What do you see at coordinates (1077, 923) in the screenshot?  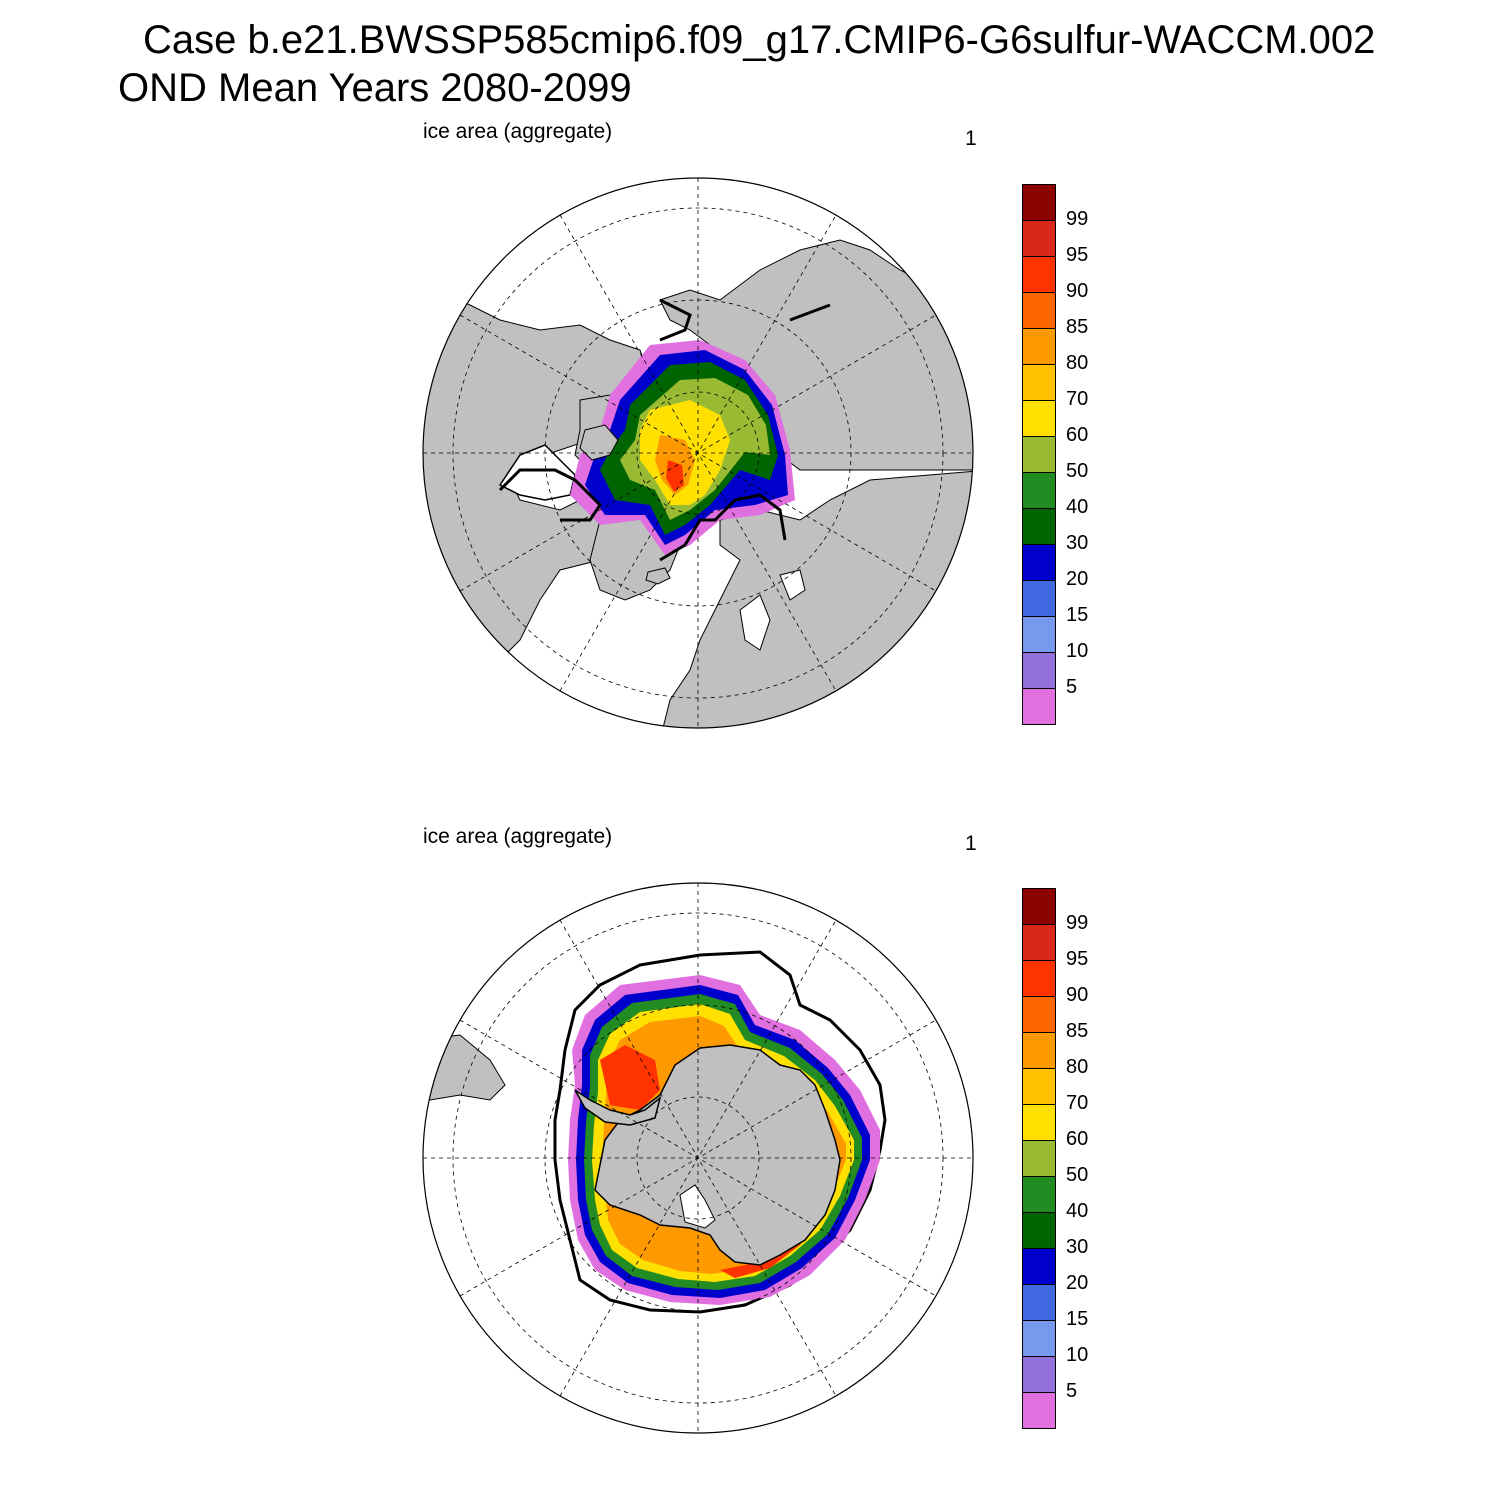 I see `south-colorbar-label: 99` at bounding box center [1077, 923].